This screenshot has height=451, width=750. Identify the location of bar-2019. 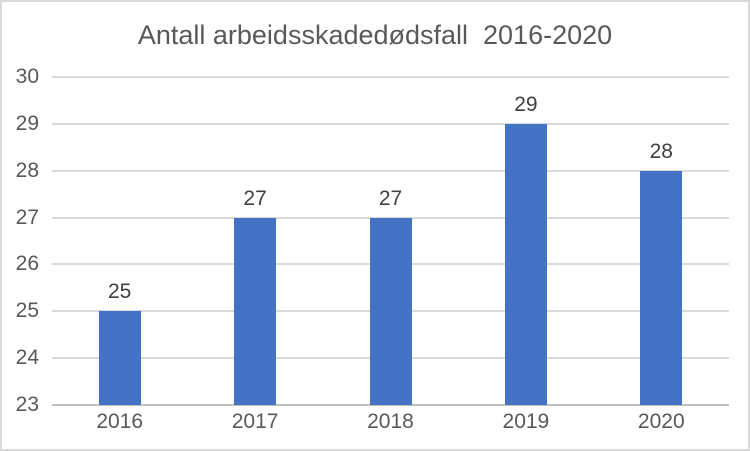
(525, 264).